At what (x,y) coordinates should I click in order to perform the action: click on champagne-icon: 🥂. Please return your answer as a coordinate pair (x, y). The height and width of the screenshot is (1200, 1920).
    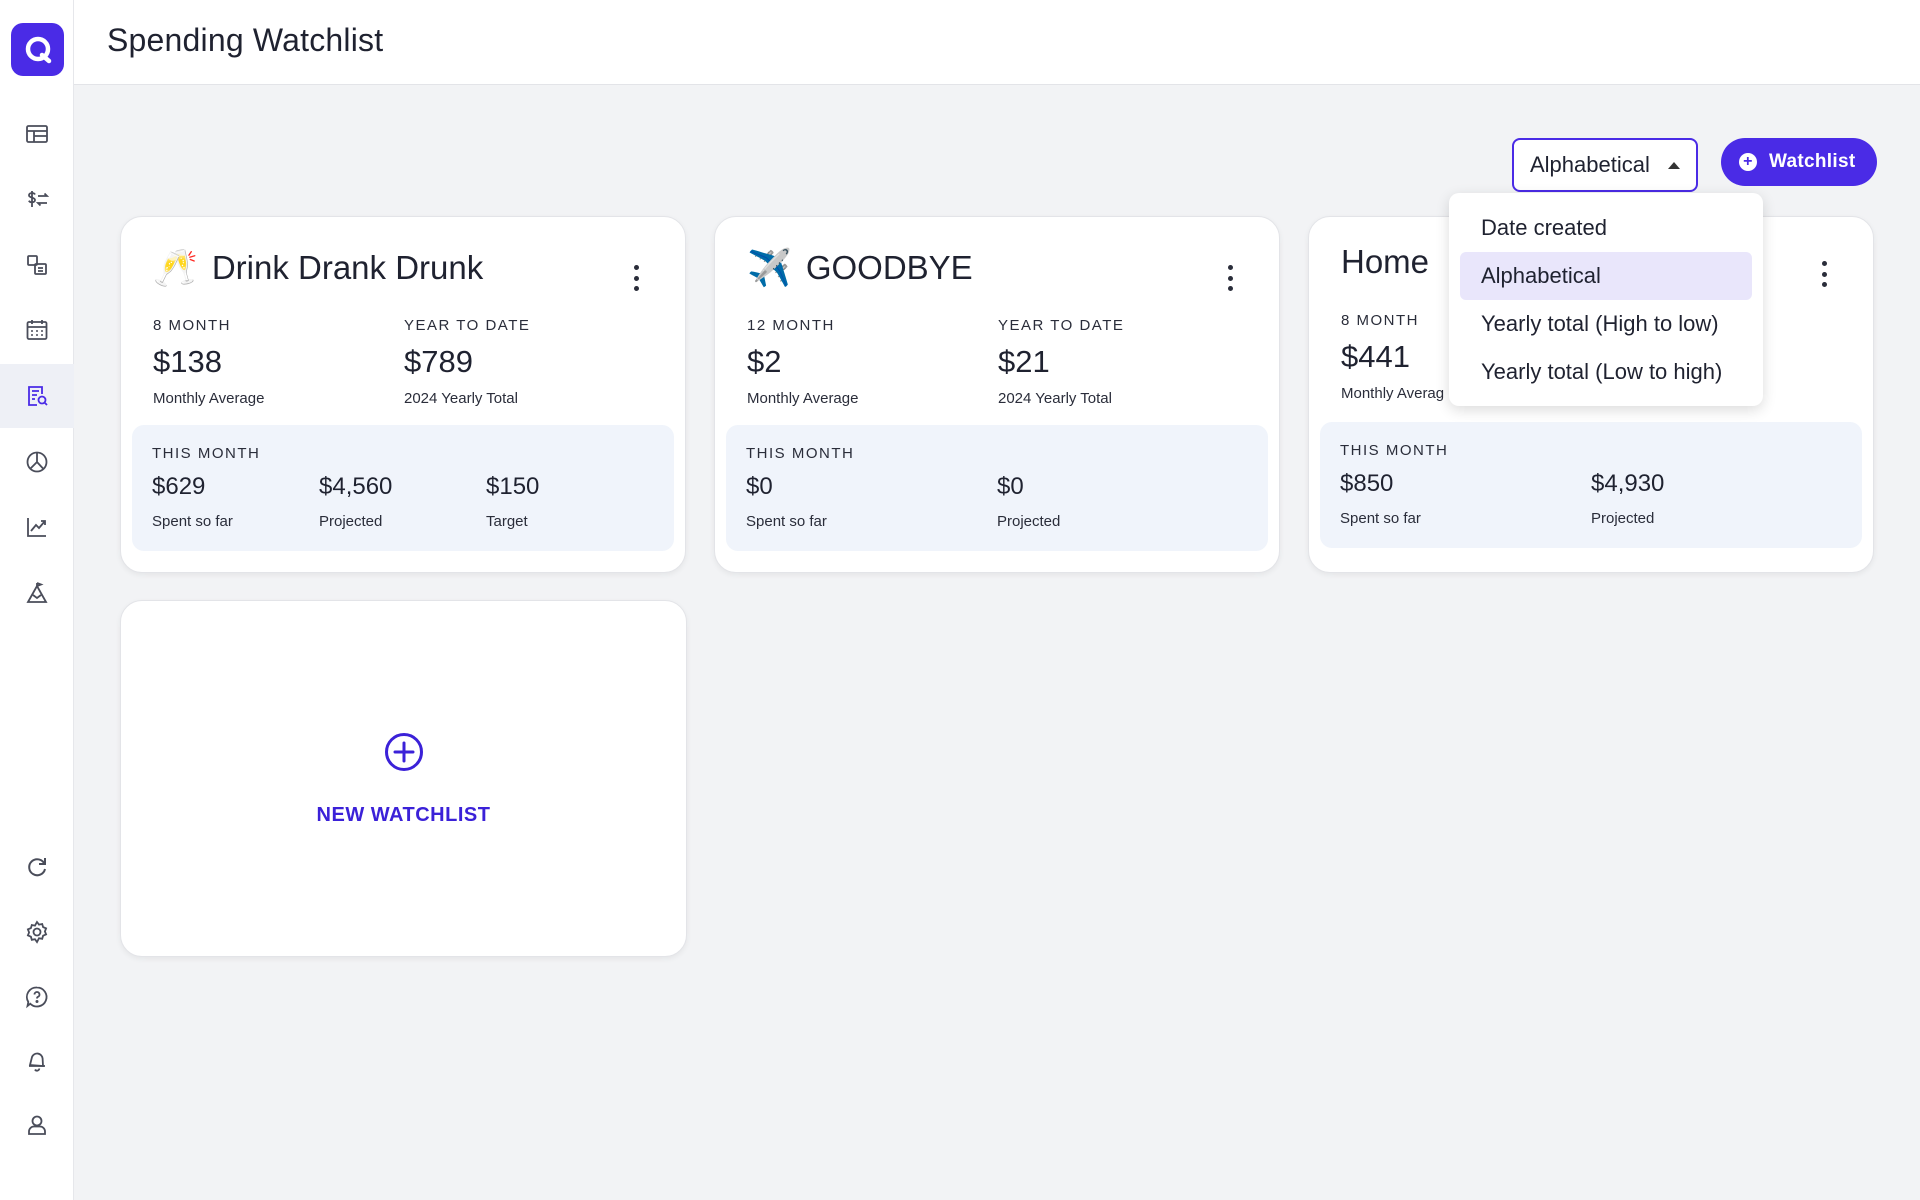
    Looking at the image, I should click on (175, 267).